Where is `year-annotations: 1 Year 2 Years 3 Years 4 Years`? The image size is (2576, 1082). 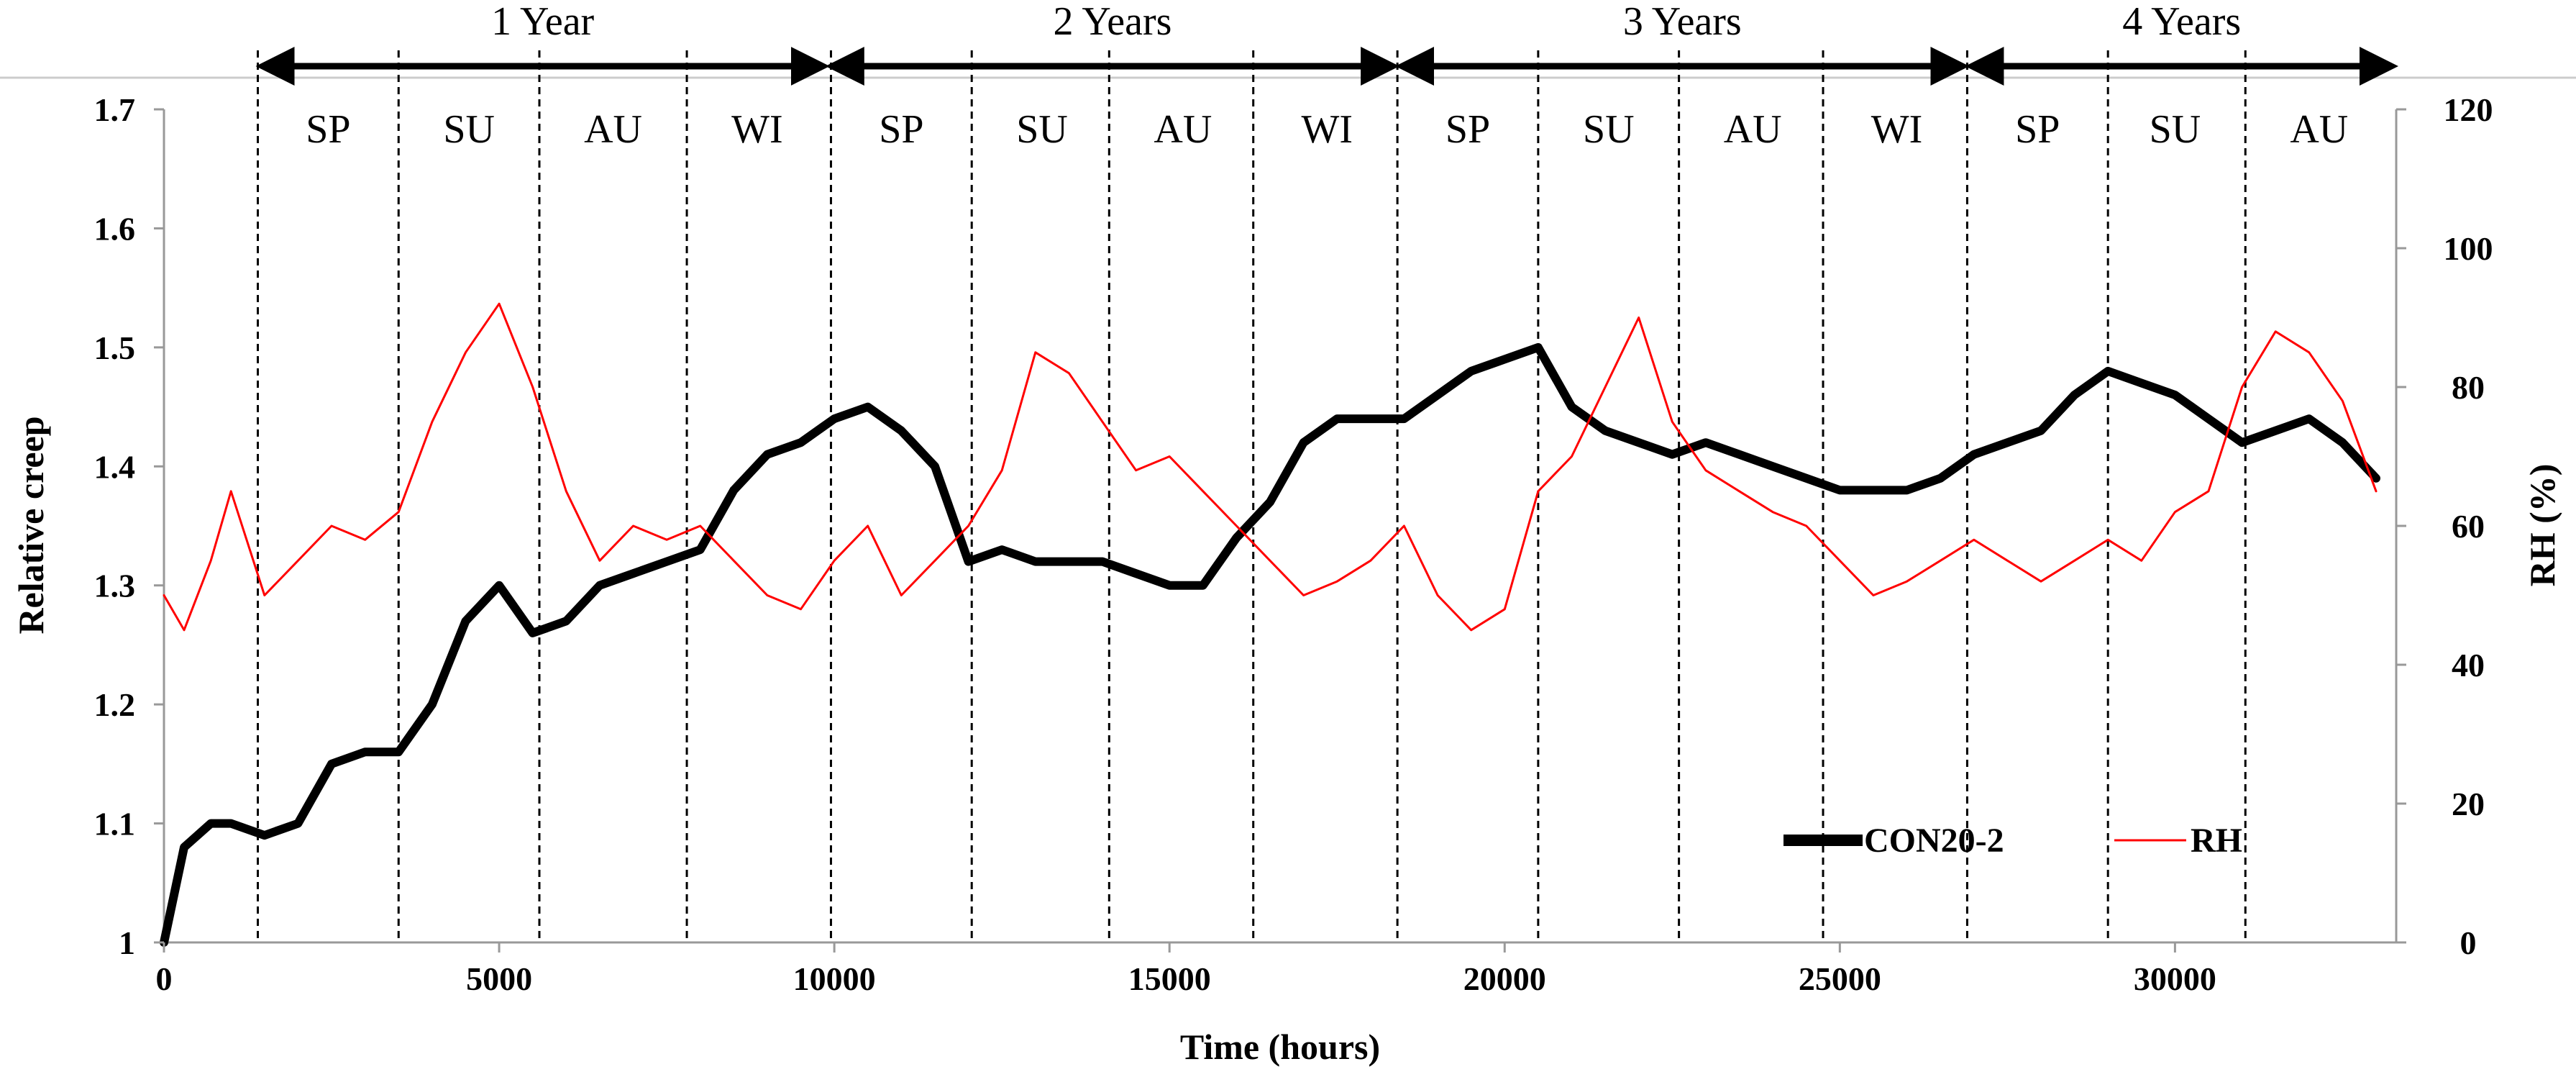 year-annotations: 1 Year 2 Years 3 Years 4 Years is located at coordinates (1326, 43).